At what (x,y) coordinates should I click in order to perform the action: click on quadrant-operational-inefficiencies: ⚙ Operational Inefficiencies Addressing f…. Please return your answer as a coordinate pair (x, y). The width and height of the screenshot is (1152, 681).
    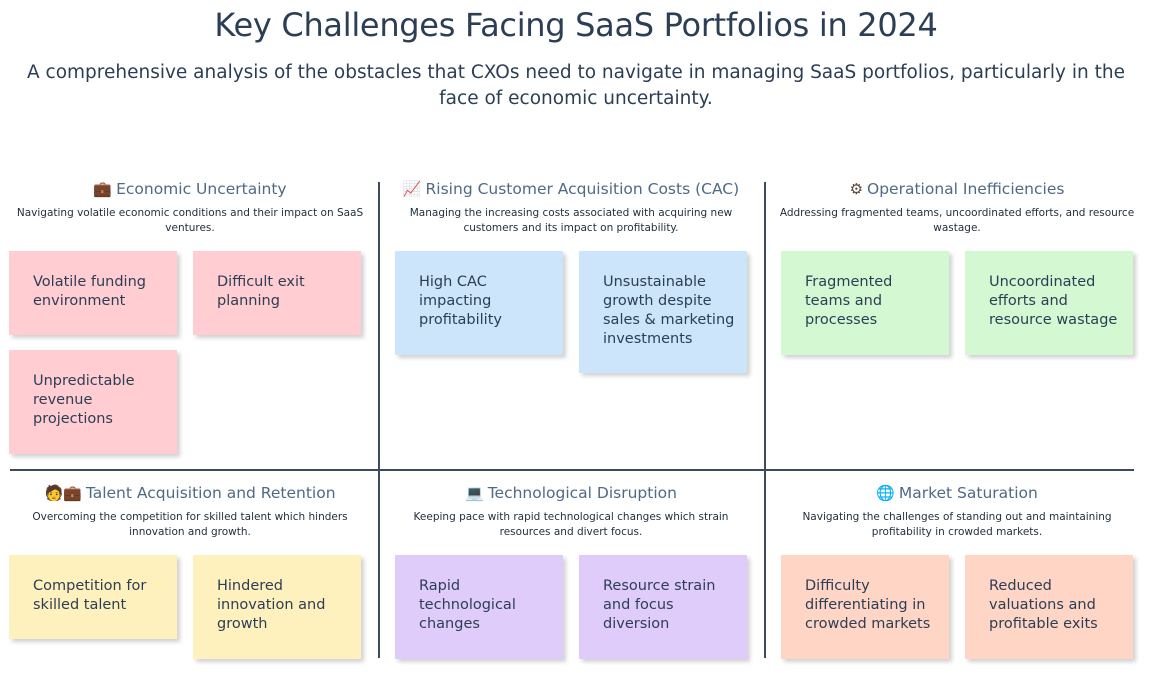
    Looking at the image, I should click on (957, 320).